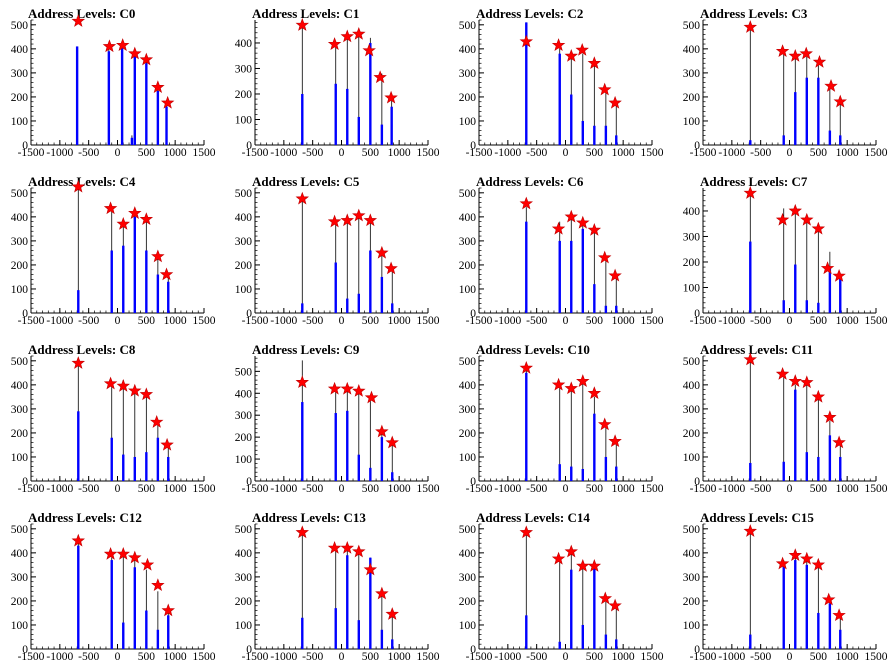 The width and height of the screenshot is (896, 672). What do you see at coordinates (371, 153) in the screenshot?
I see `x-tick-label: 500` at bounding box center [371, 153].